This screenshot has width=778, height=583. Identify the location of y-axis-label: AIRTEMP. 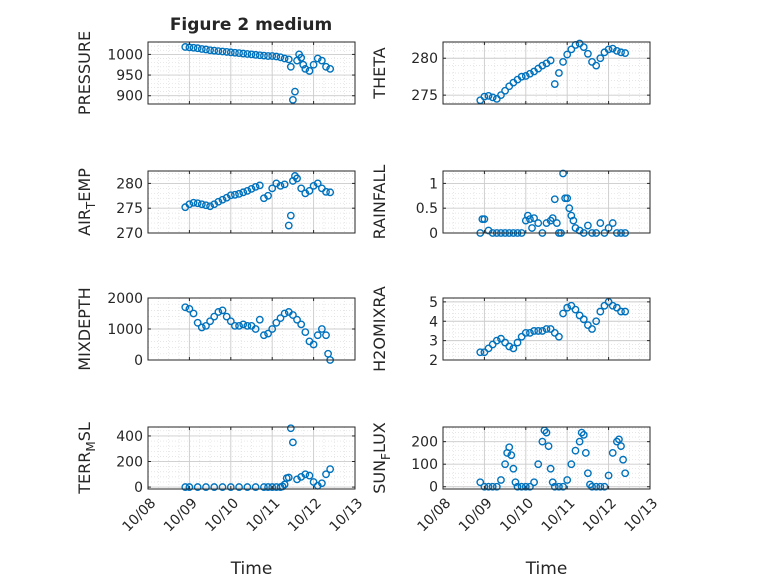
(86, 202).